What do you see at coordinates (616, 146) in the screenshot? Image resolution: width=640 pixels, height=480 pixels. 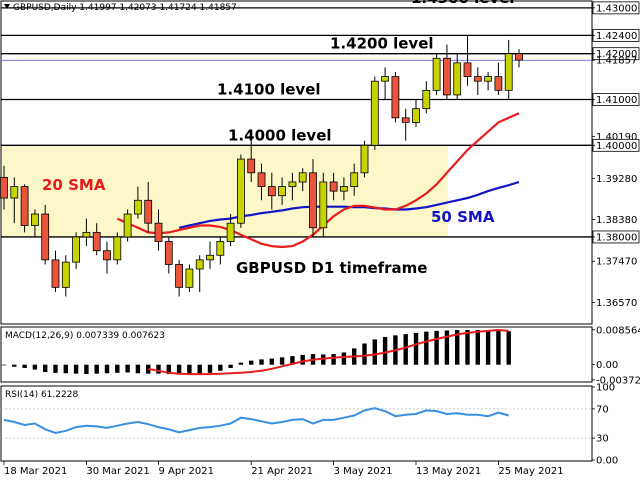 I see `price-tick-label: 1.40000` at bounding box center [616, 146].